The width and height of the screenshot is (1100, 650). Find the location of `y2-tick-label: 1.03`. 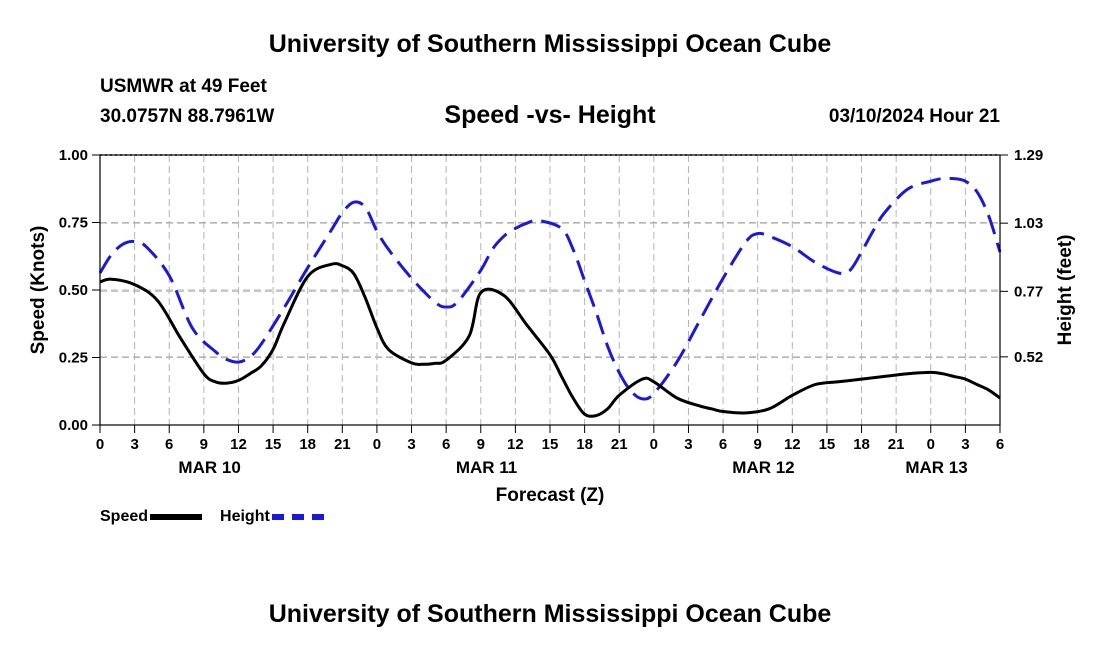

y2-tick-label: 1.03 is located at coordinates (1028, 223).